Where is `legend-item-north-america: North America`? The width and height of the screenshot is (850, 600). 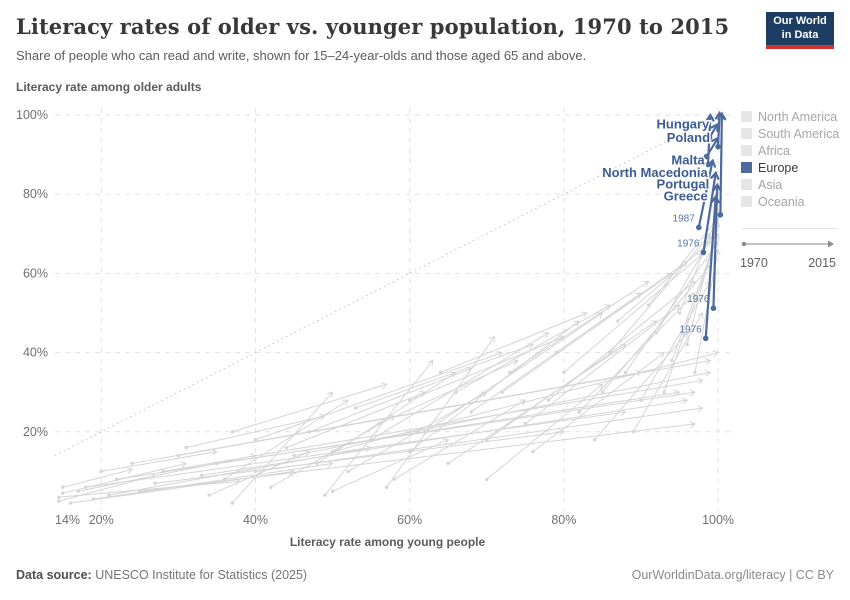
legend-item-north-america: North America is located at coordinates (789, 116).